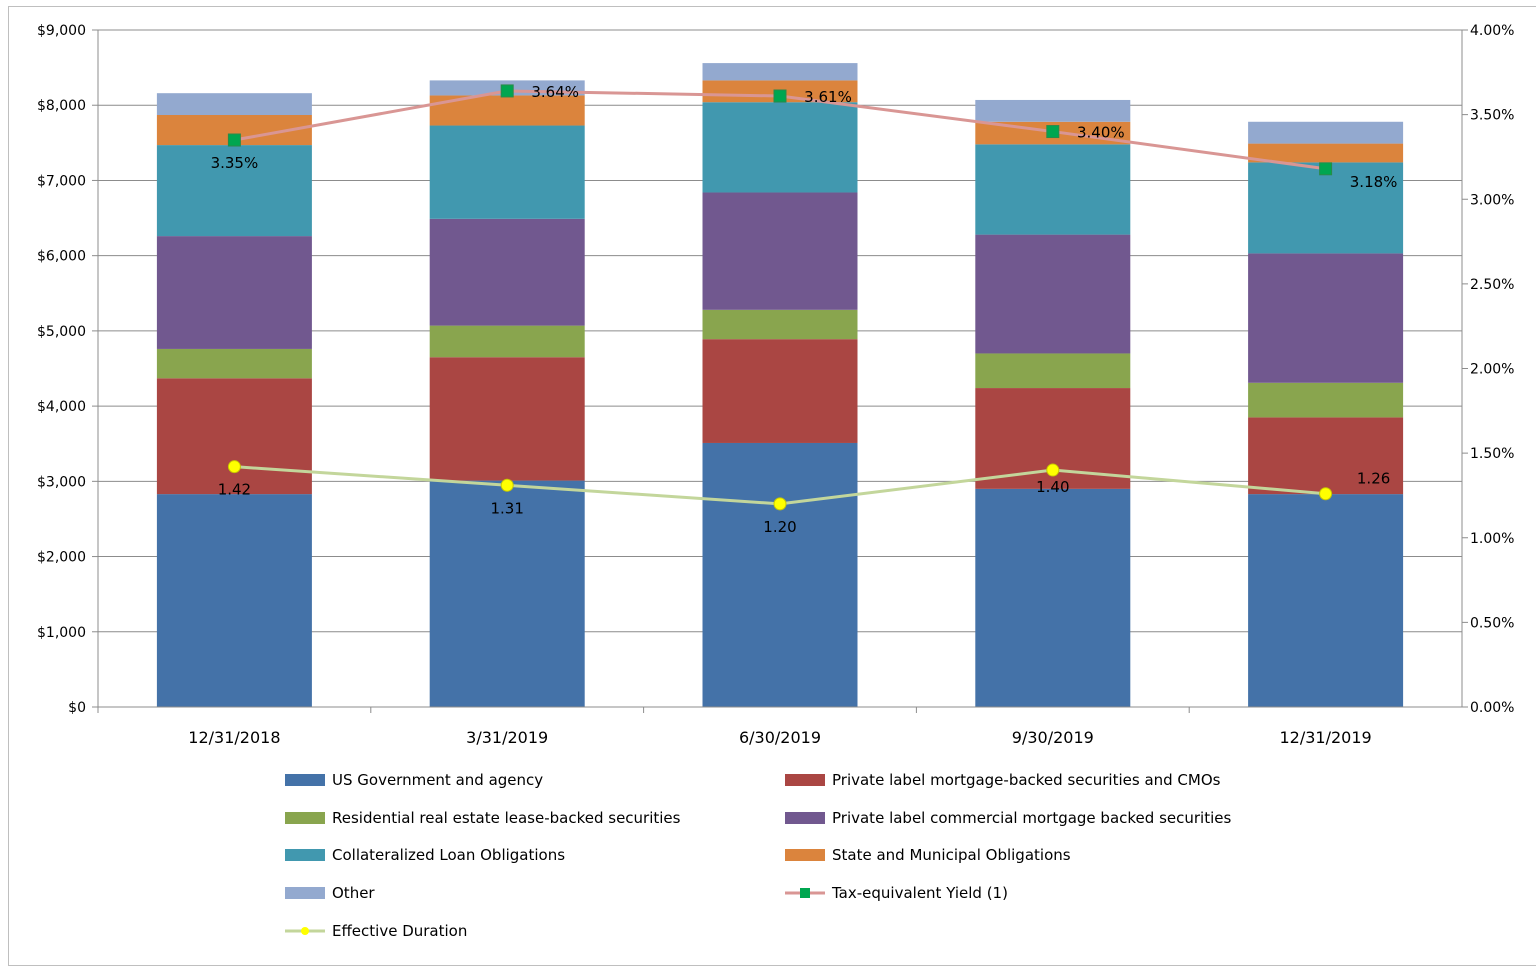  I want to click on y-tick-label: $4,000, so click(61, 407).